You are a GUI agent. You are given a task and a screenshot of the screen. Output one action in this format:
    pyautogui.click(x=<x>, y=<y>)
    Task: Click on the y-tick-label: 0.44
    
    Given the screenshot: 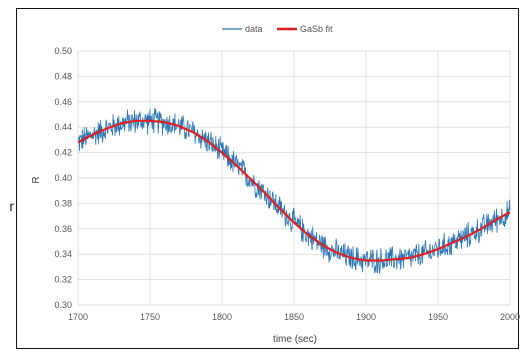 What is the action you would take?
    pyautogui.click(x=63, y=127)
    